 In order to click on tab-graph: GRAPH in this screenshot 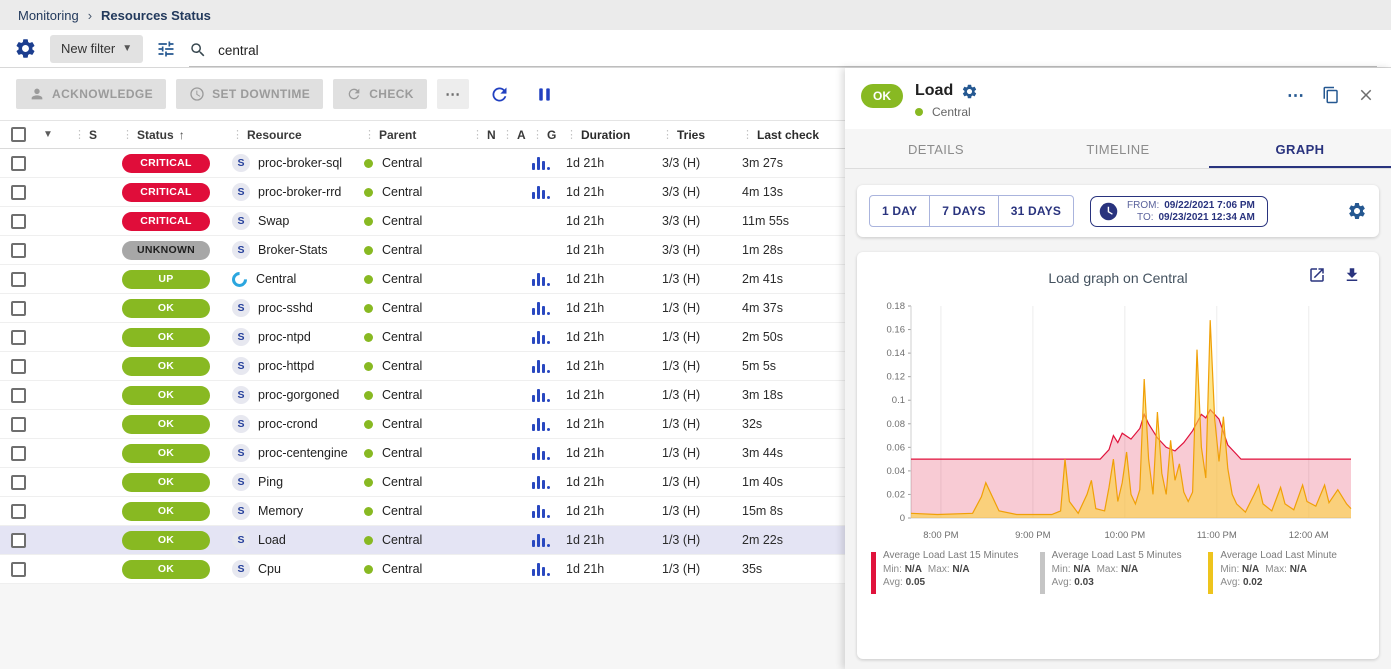, I will do `click(1300, 148)`.